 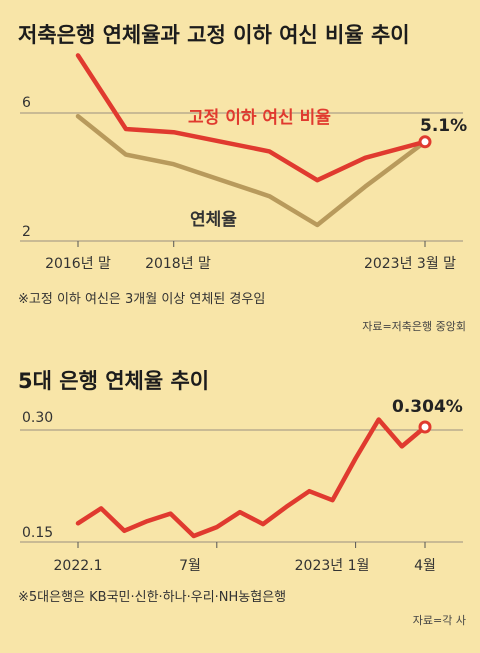 What do you see at coordinates (37, 533) in the screenshot?
I see `chart-2-ytick-015: 0.15` at bounding box center [37, 533].